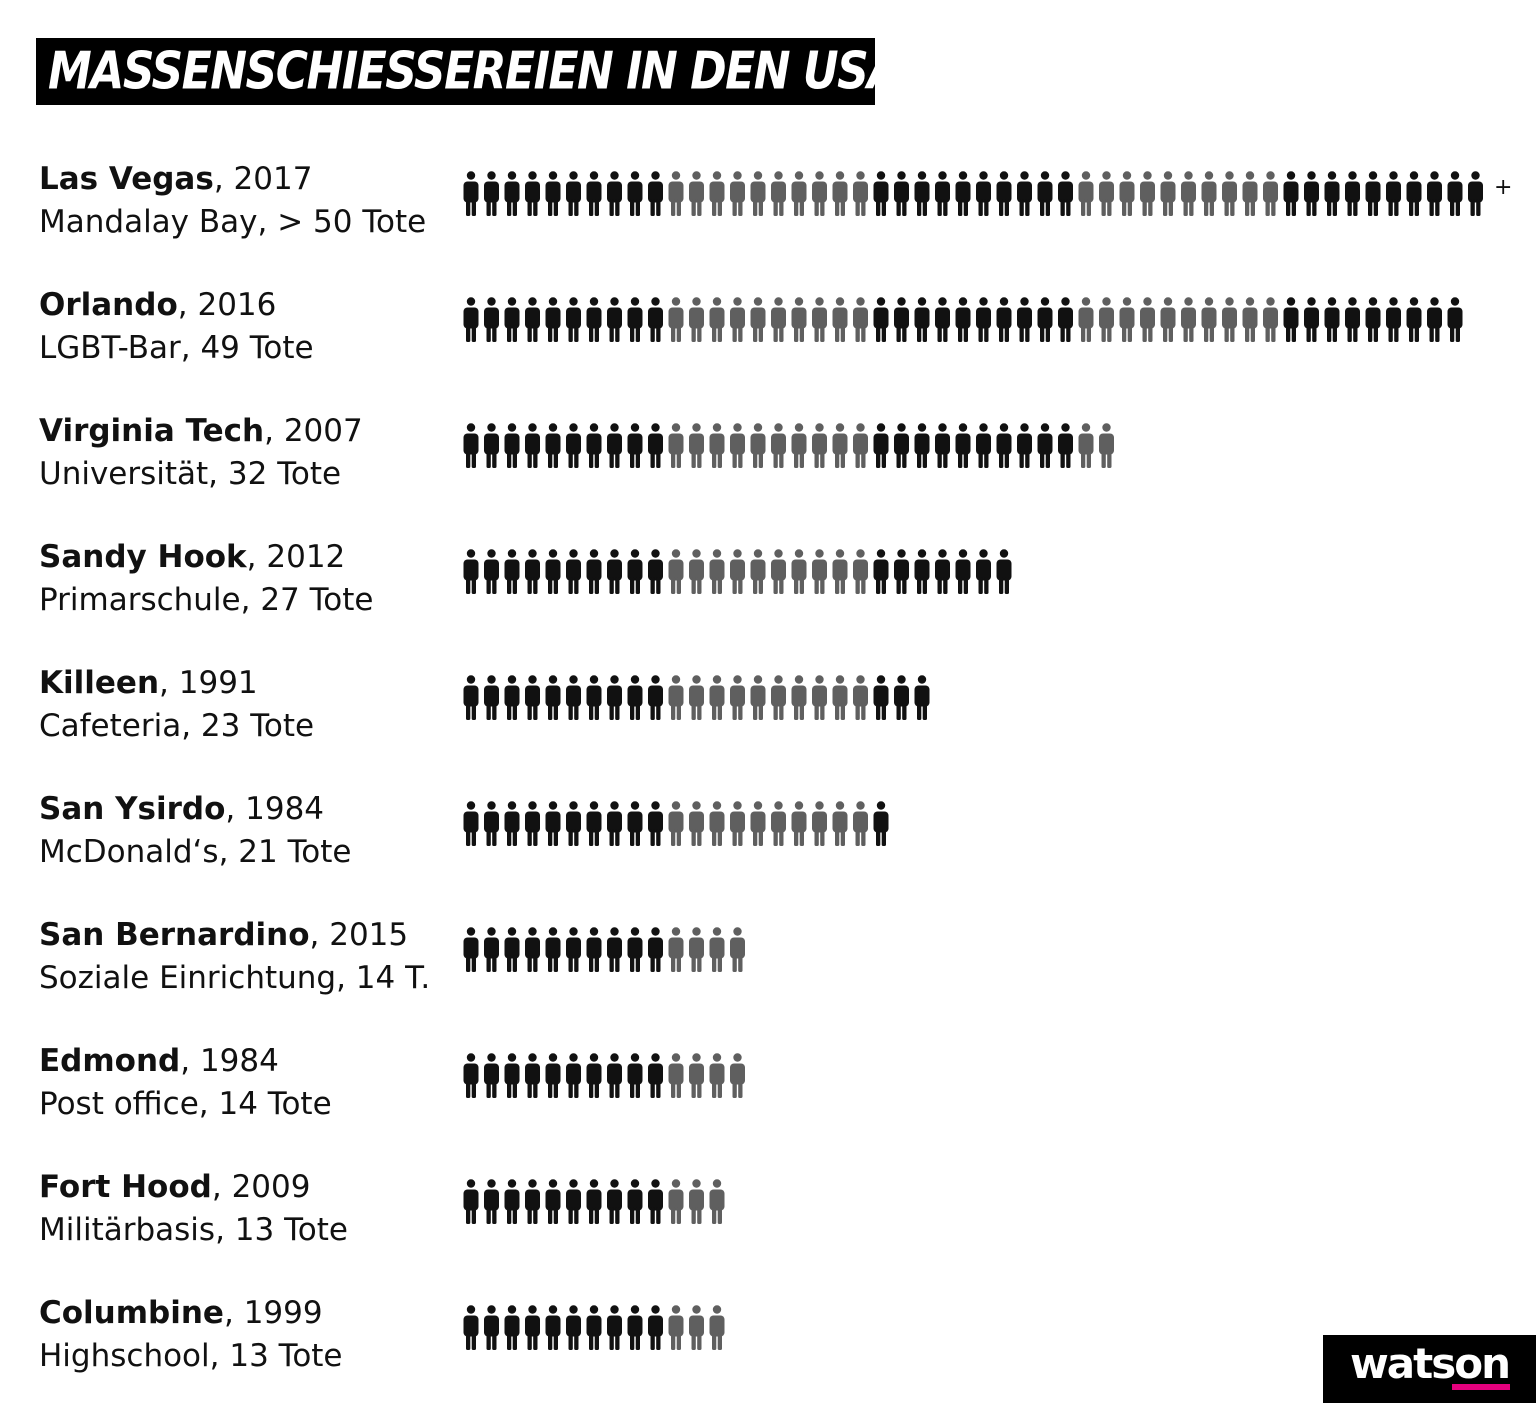 Image resolution: width=1536 pixels, height=1403 pixels. What do you see at coordinates (177, 726) in the screenshot?
I see `event-description: Cafeteria, 23 Tote` at bounding box center [177, 726].